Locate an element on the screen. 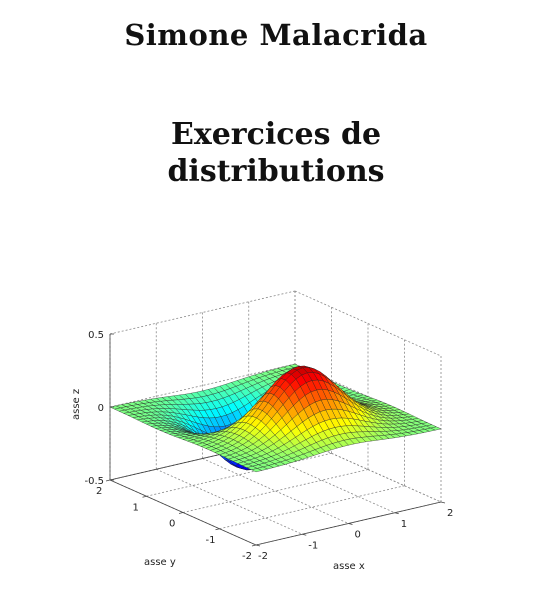  surface-patch is located at coordinates (256, 470).